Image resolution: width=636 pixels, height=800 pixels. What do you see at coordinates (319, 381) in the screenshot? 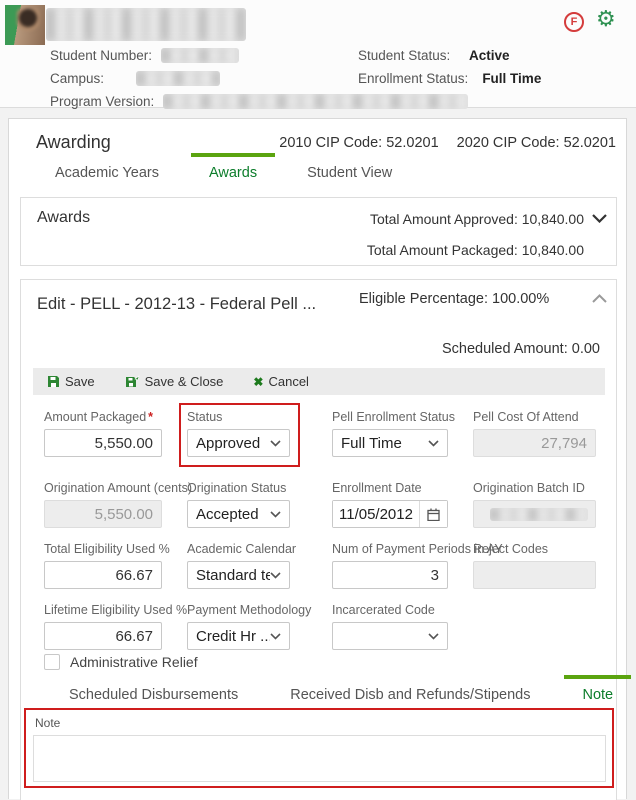
I see `edit-toolbar: Save Save & Close ✖ Cancel` at bounding box center [319, 381].